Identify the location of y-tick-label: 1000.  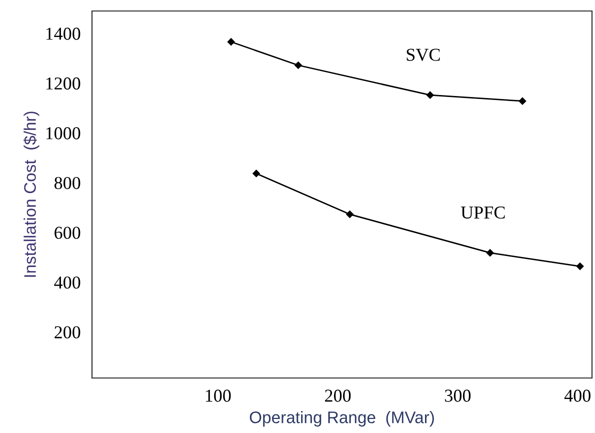
(63, 133).